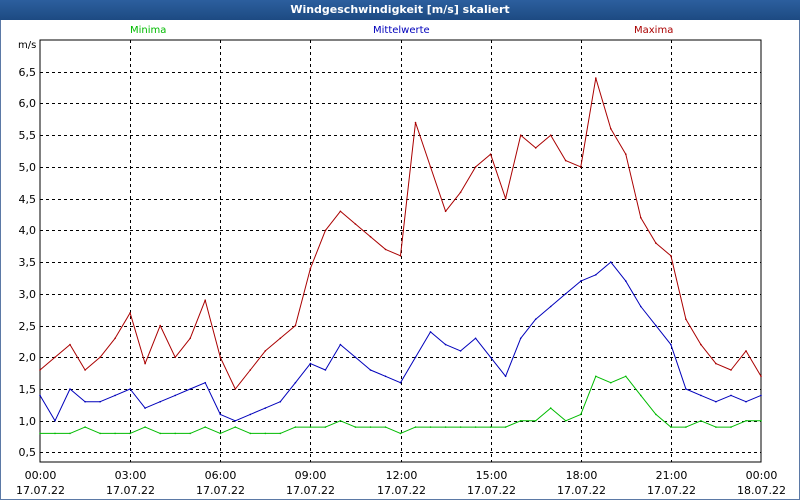 The height and width of the screenshot is (500, 800). I want to click on legend-maxima: Maxima, so click(654, 30).